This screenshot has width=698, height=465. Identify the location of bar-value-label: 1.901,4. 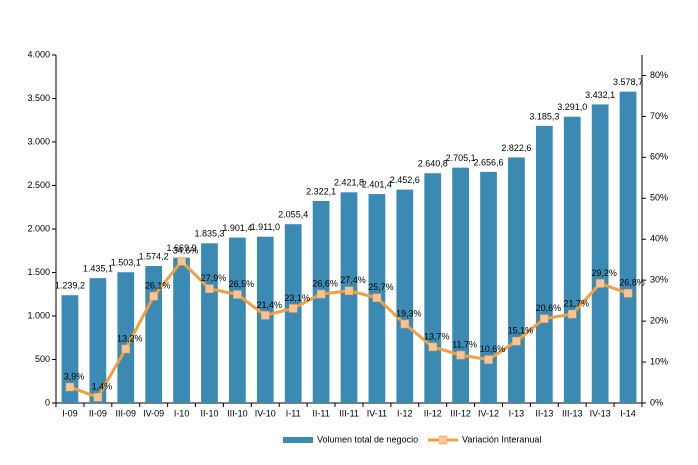
(237, 228).